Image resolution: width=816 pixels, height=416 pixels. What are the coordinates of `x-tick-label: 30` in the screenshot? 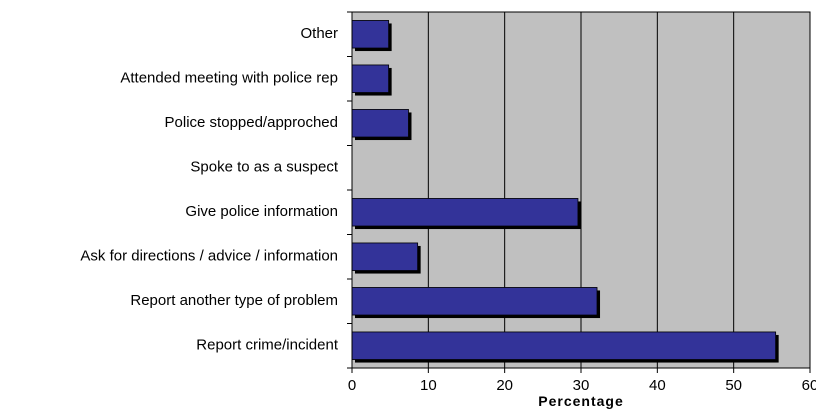 It's located at (581, 385).